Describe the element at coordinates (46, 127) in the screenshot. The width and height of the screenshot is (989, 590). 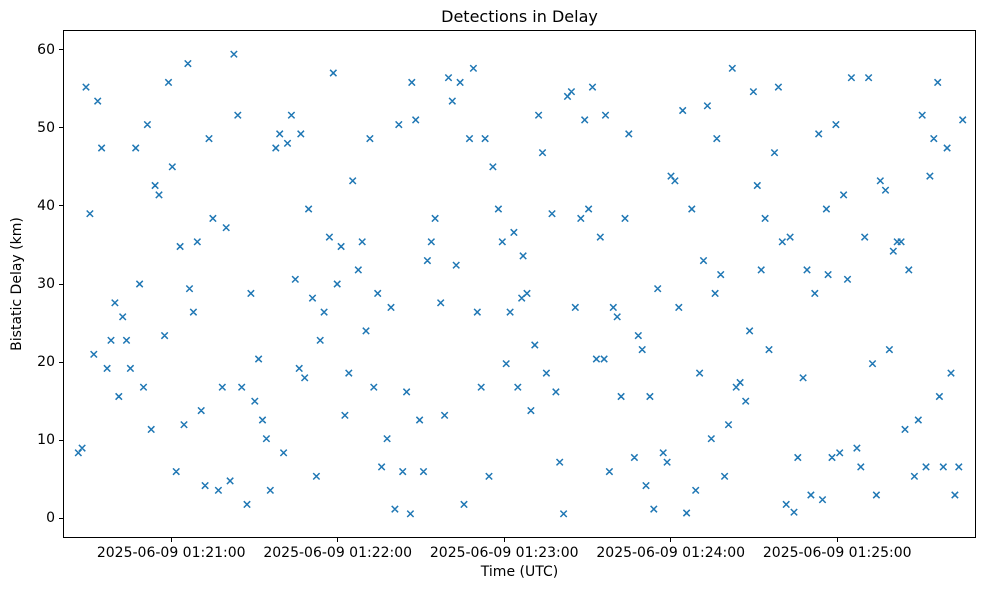
I see `y-tick-label: 50` at that location.